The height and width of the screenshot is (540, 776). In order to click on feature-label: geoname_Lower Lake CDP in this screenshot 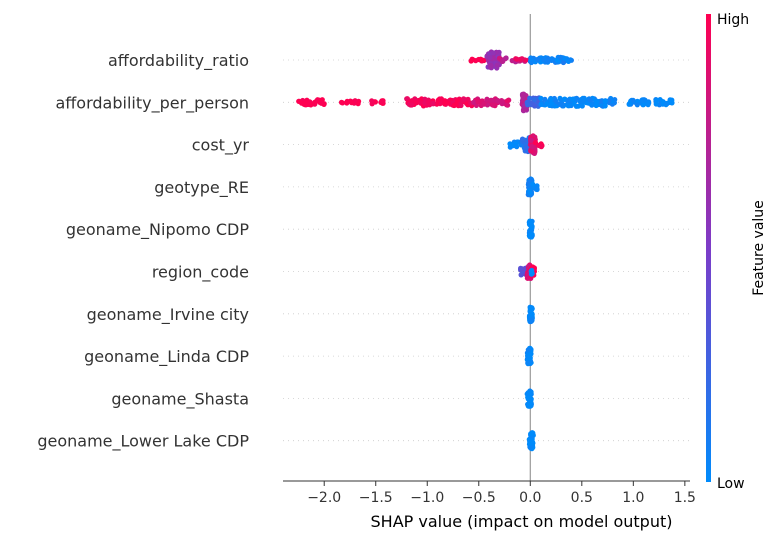, I will do `click(143, 442)`.